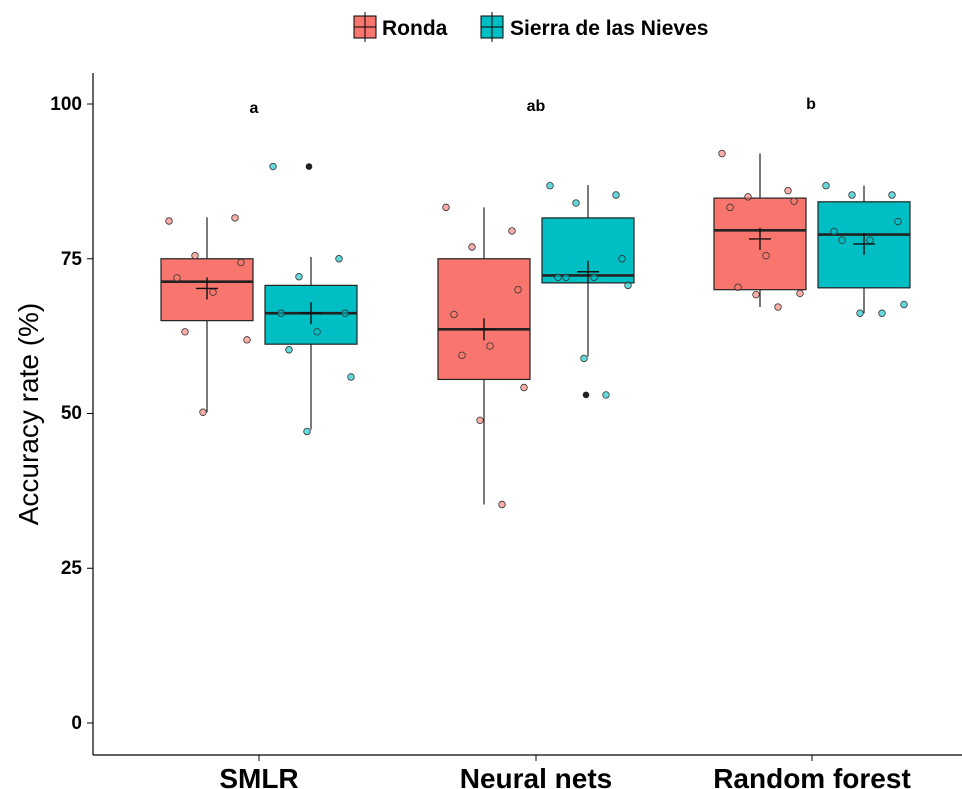  I want to click on legend-item-sierra: Sierra de las Nieves, so click(594, 27).